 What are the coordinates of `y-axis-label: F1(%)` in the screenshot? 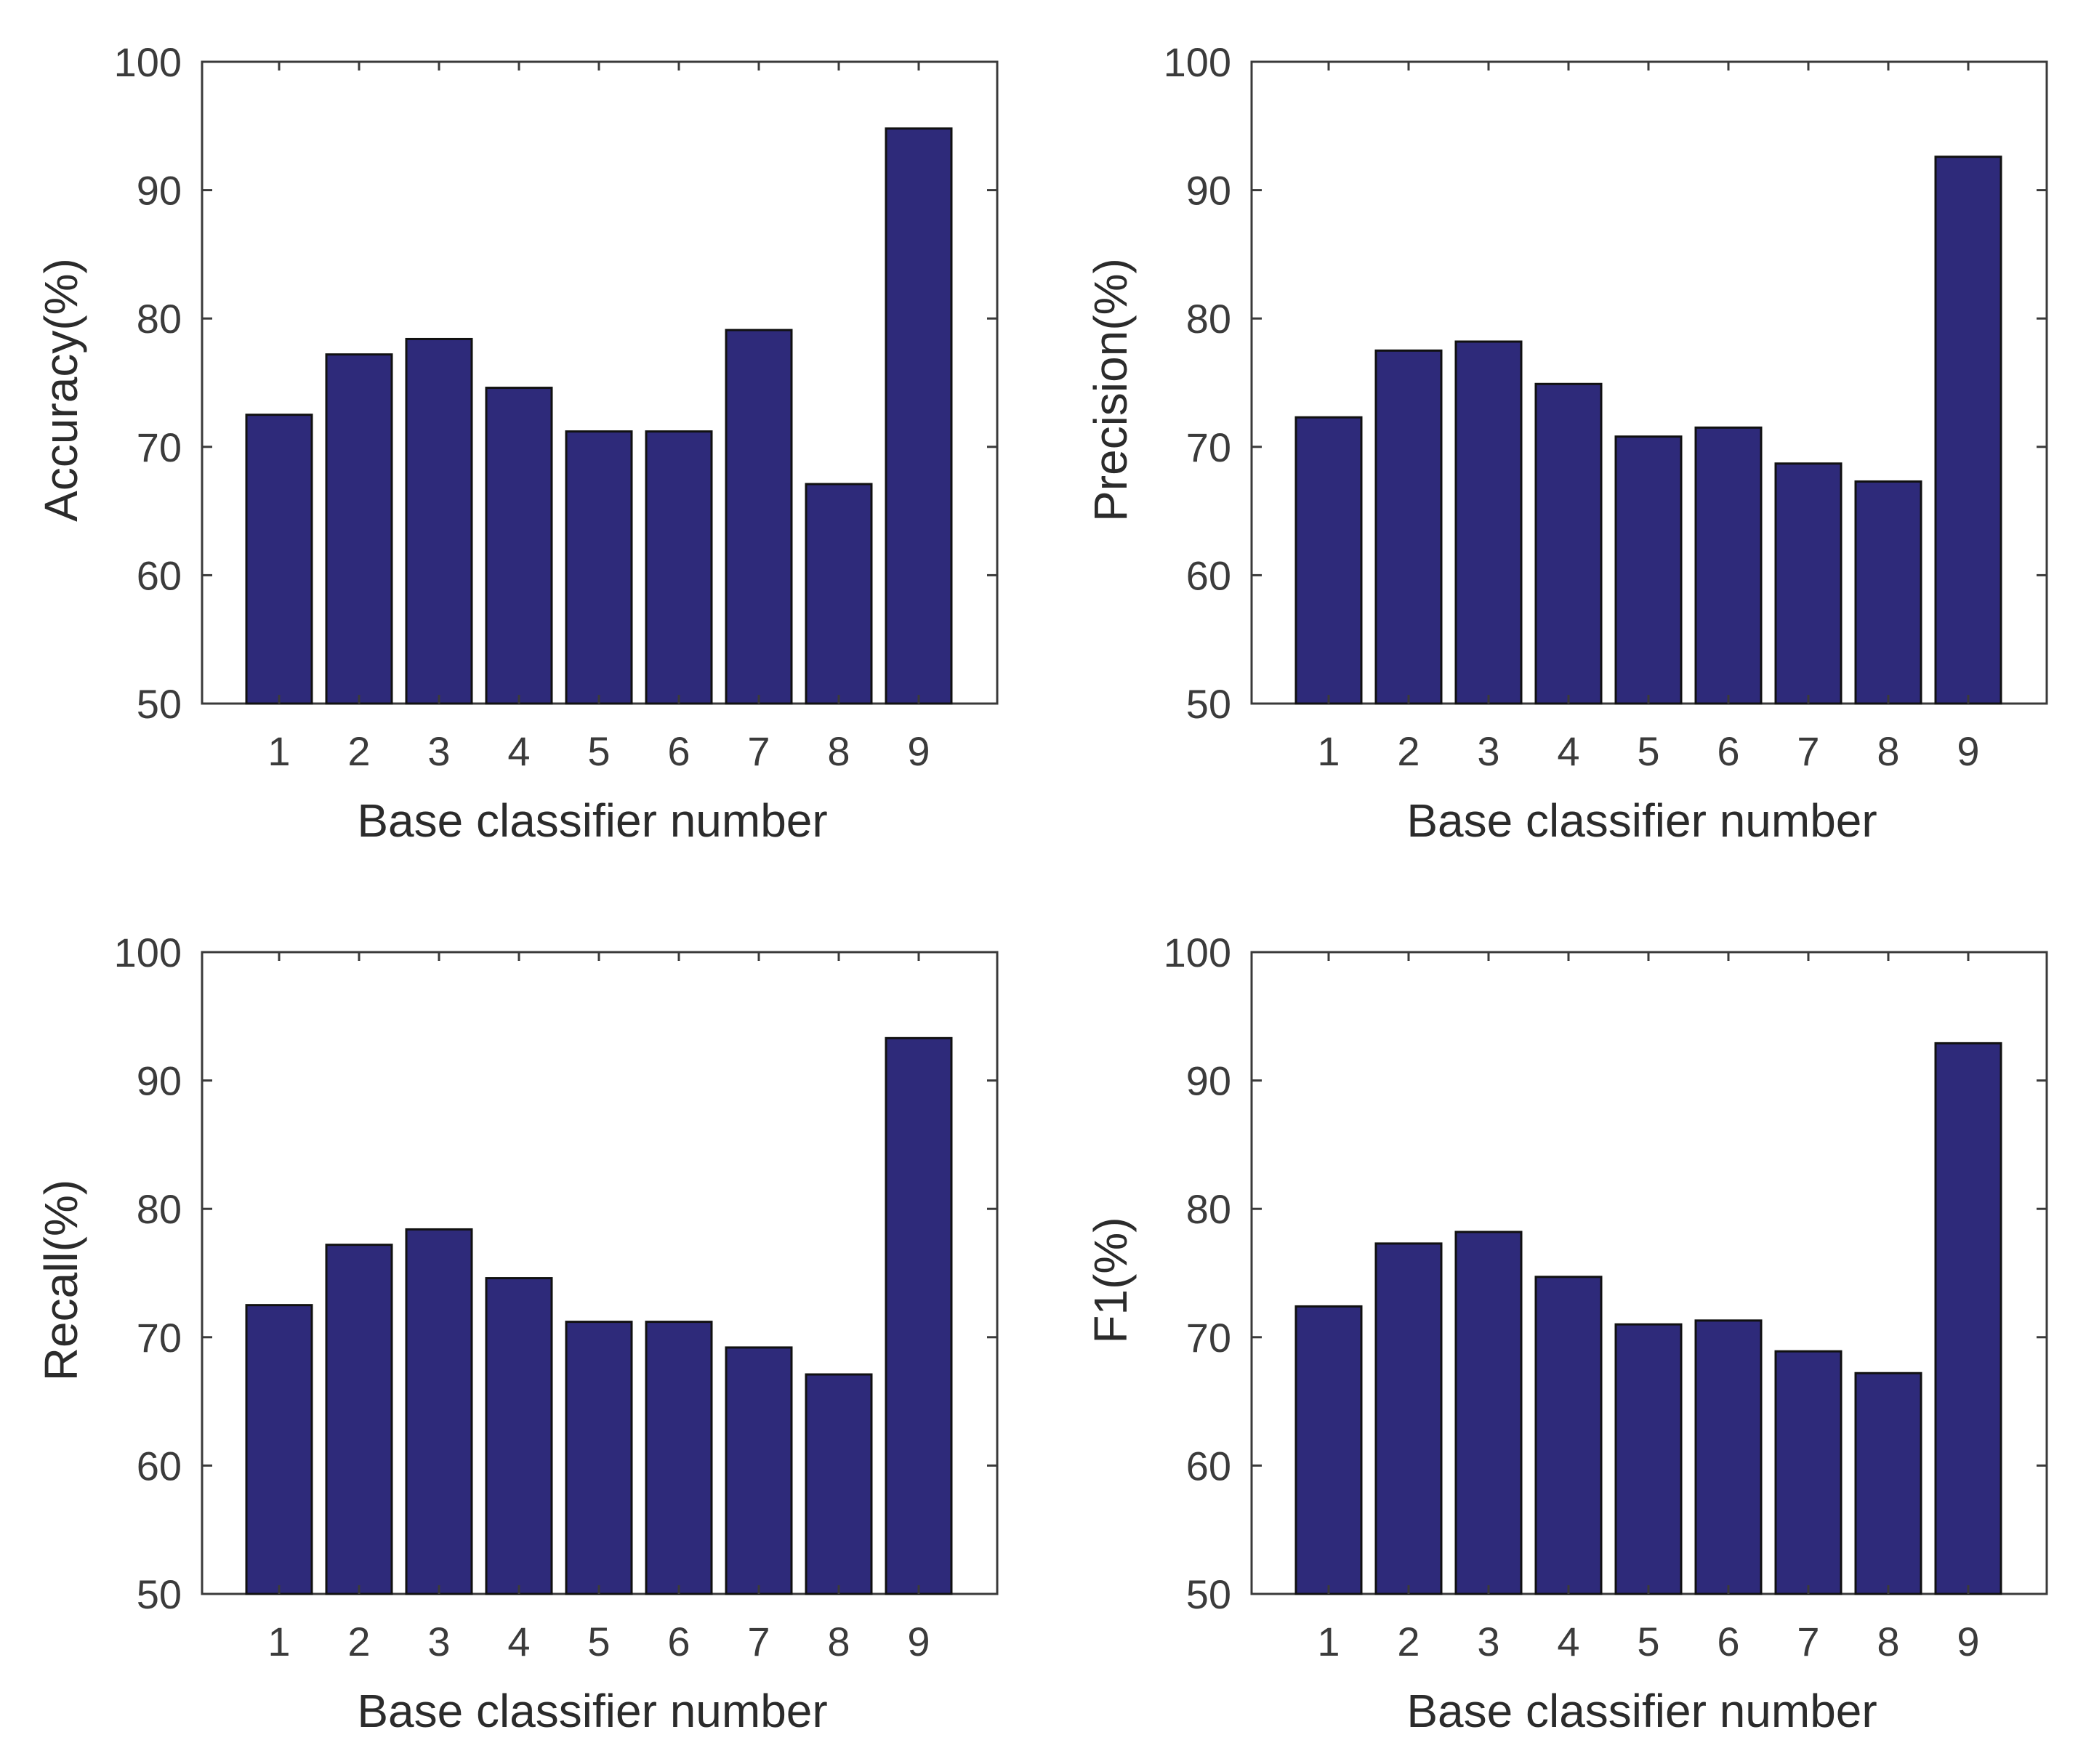 It's located at (1110, 1280).